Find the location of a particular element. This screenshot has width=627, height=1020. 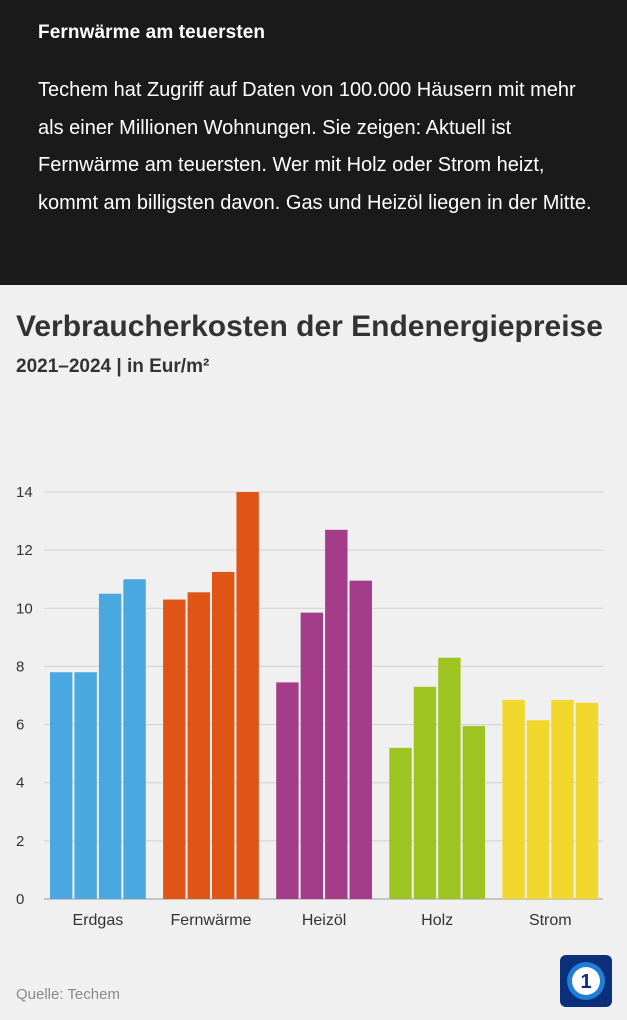

y-tick-label: 4 is located at coordinates (20, 783).